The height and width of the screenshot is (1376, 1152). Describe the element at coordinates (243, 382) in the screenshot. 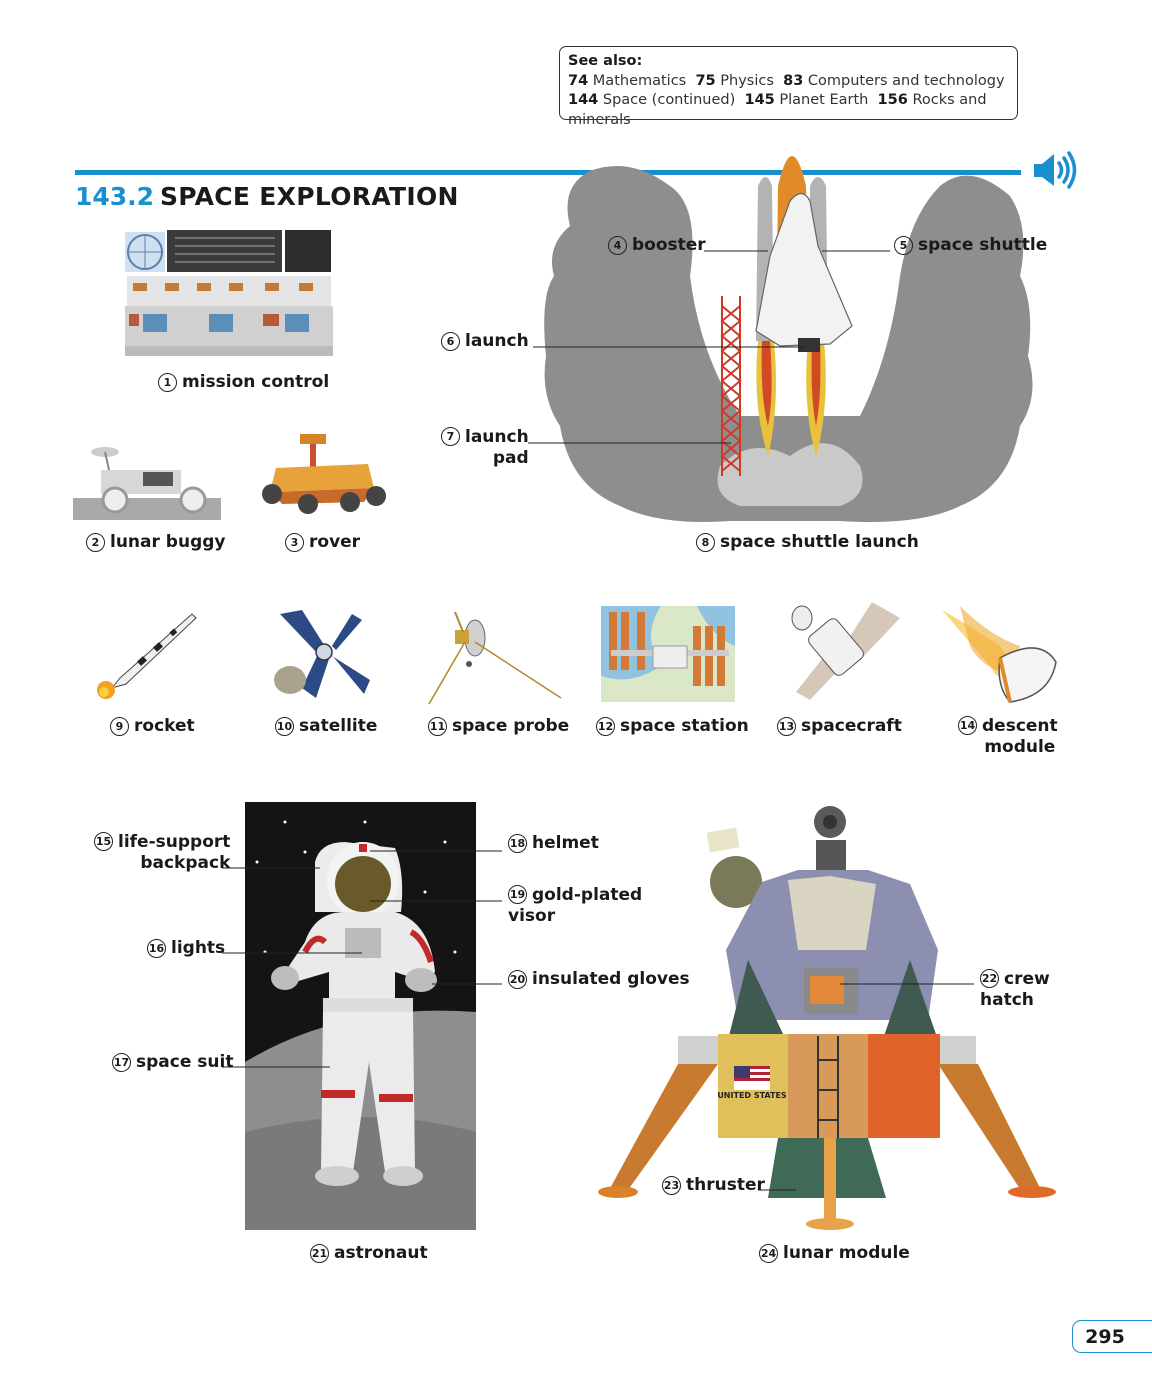

I see `label-mission-control: 1 mission control` at that location.